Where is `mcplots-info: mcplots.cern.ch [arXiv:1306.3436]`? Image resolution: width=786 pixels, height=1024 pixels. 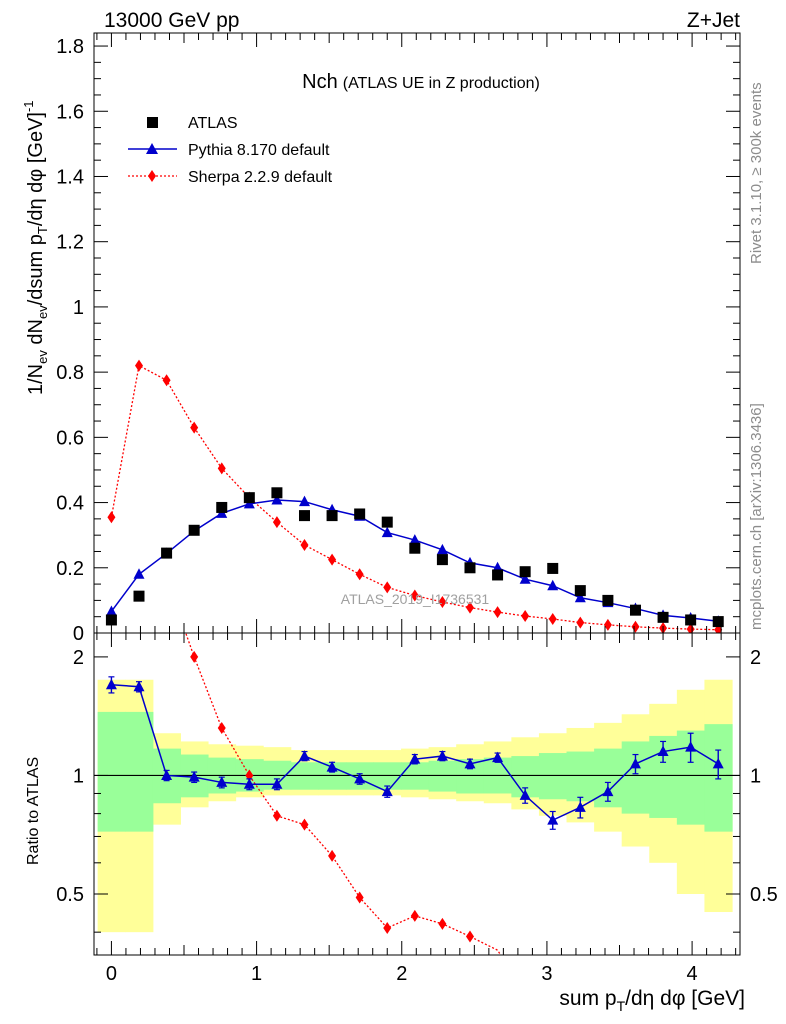 mcplots-info: mcplots.cern.ch [arXiv:1306.3436] is located at coordinates (756, 516).